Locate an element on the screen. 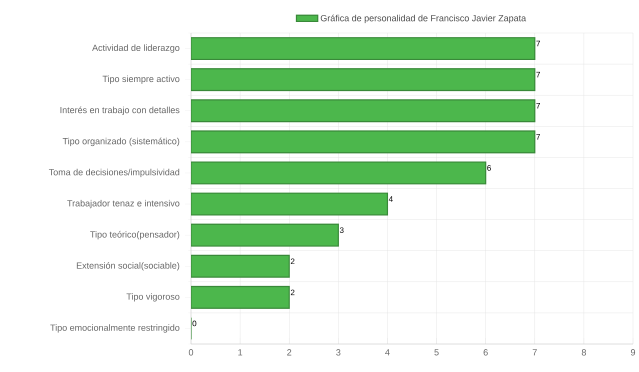  x-tick-label: 7 is located at coordinates (534, 352).